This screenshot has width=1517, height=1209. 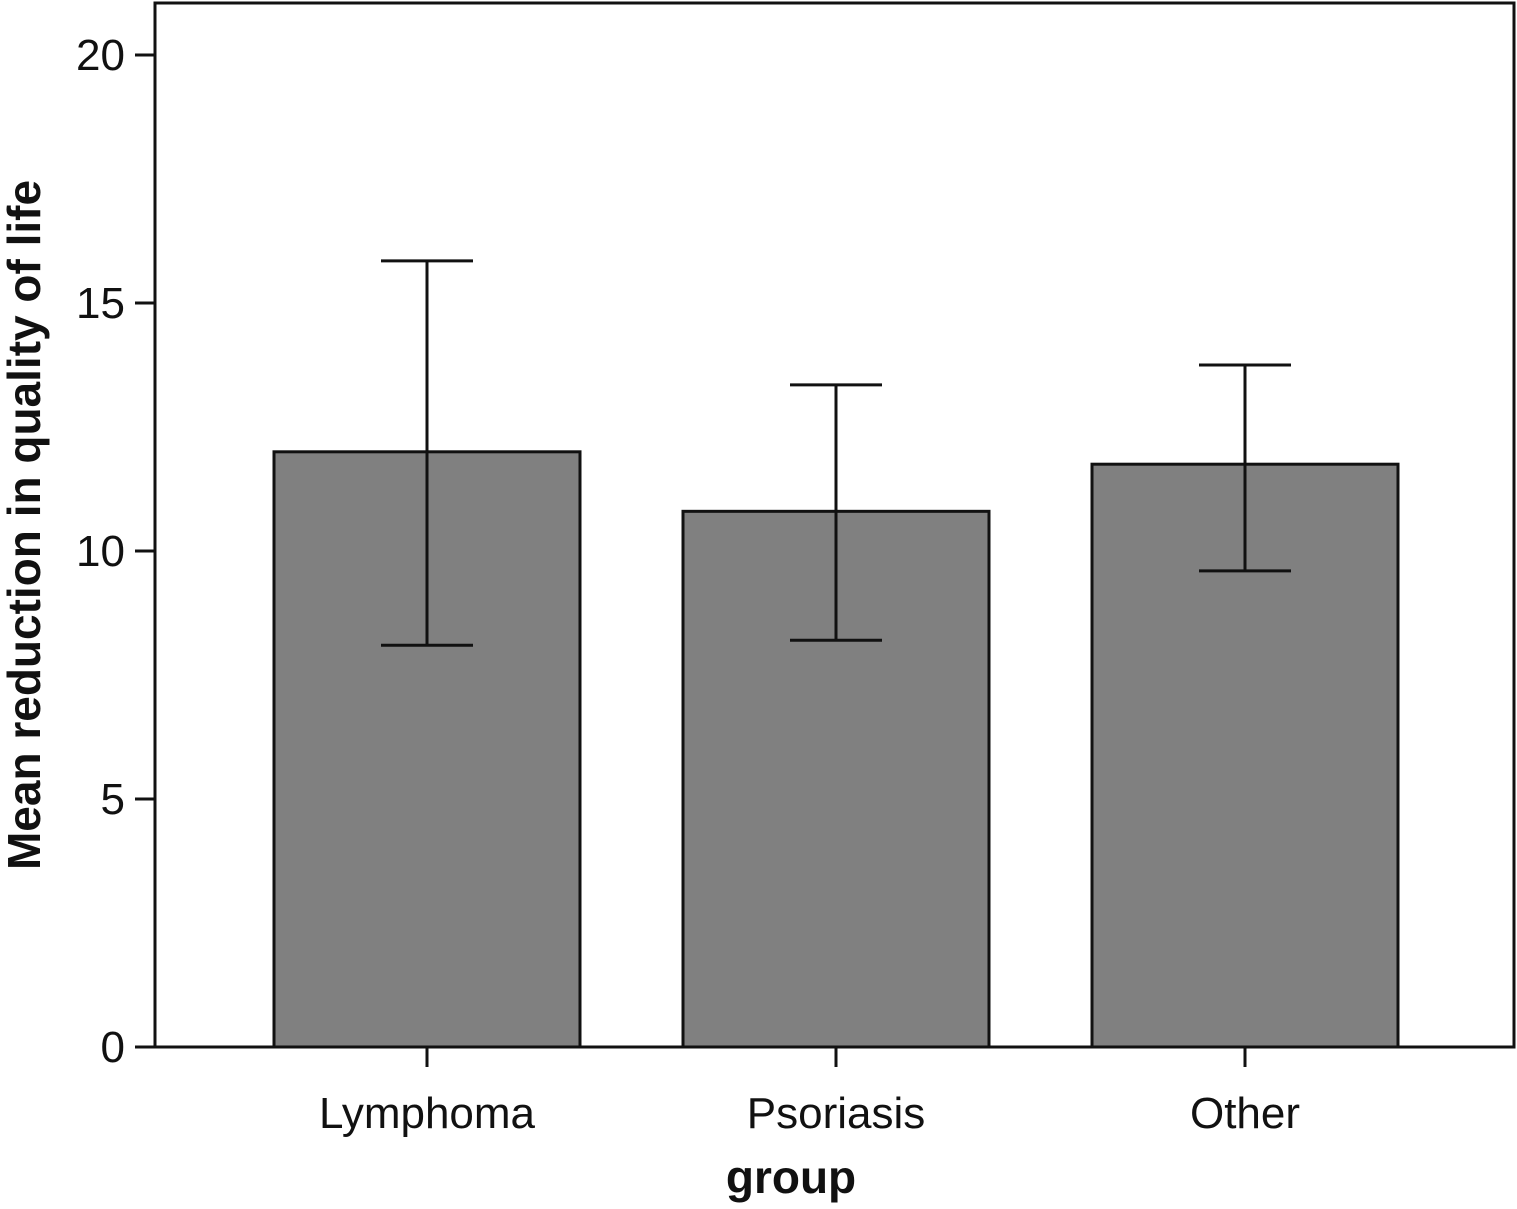 I want to click on y-tick-label: 20, so click(x=100, y=55).